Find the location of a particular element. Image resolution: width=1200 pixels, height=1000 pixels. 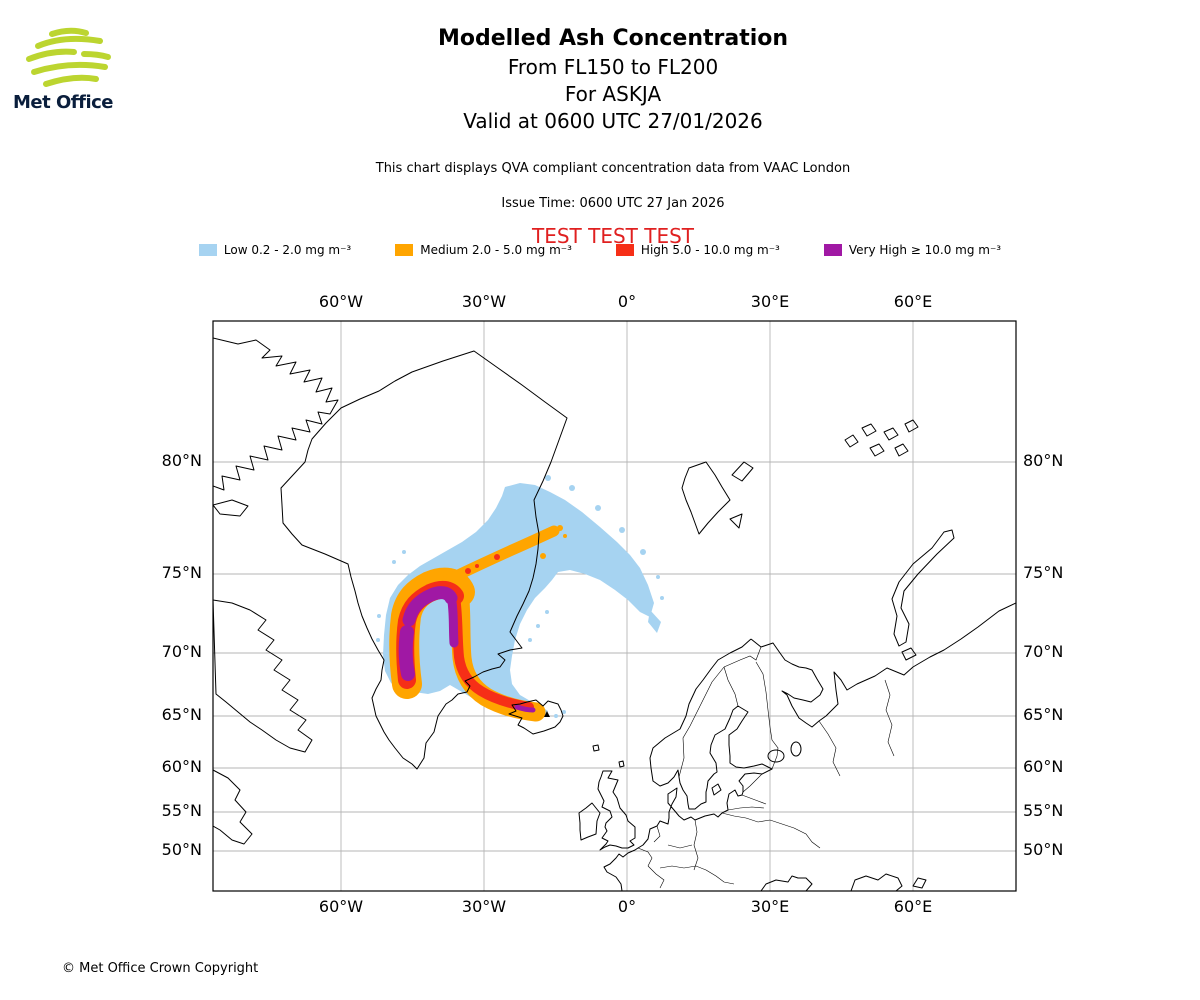

ash-plume-very-high is located at coordinates (467, 649).